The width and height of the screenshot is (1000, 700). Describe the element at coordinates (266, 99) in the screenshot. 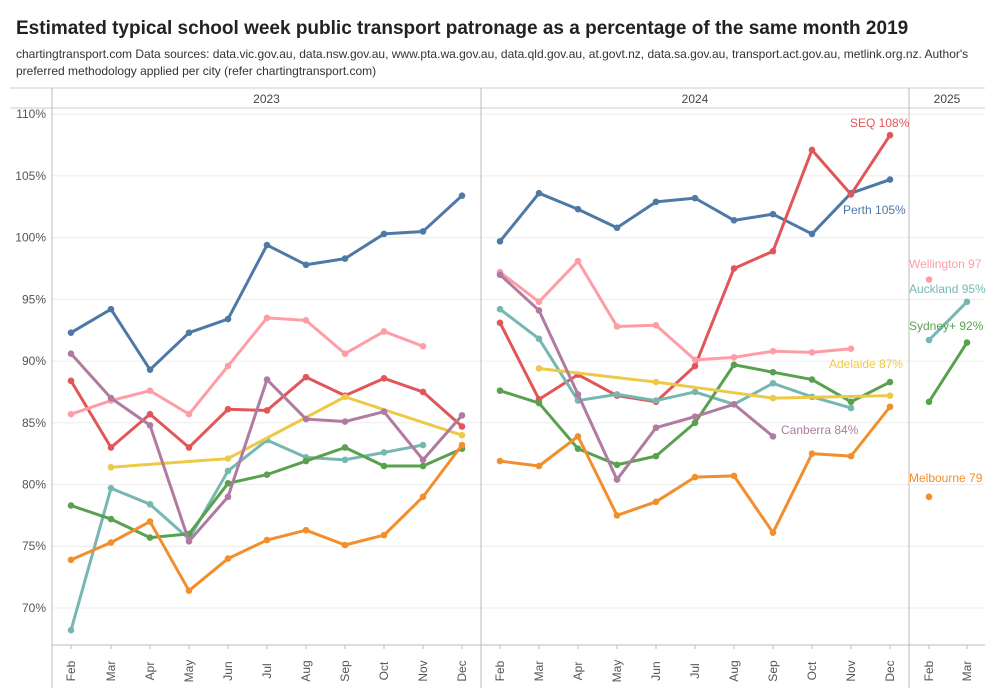

I see `panel-header-2023: 2023` at that location.